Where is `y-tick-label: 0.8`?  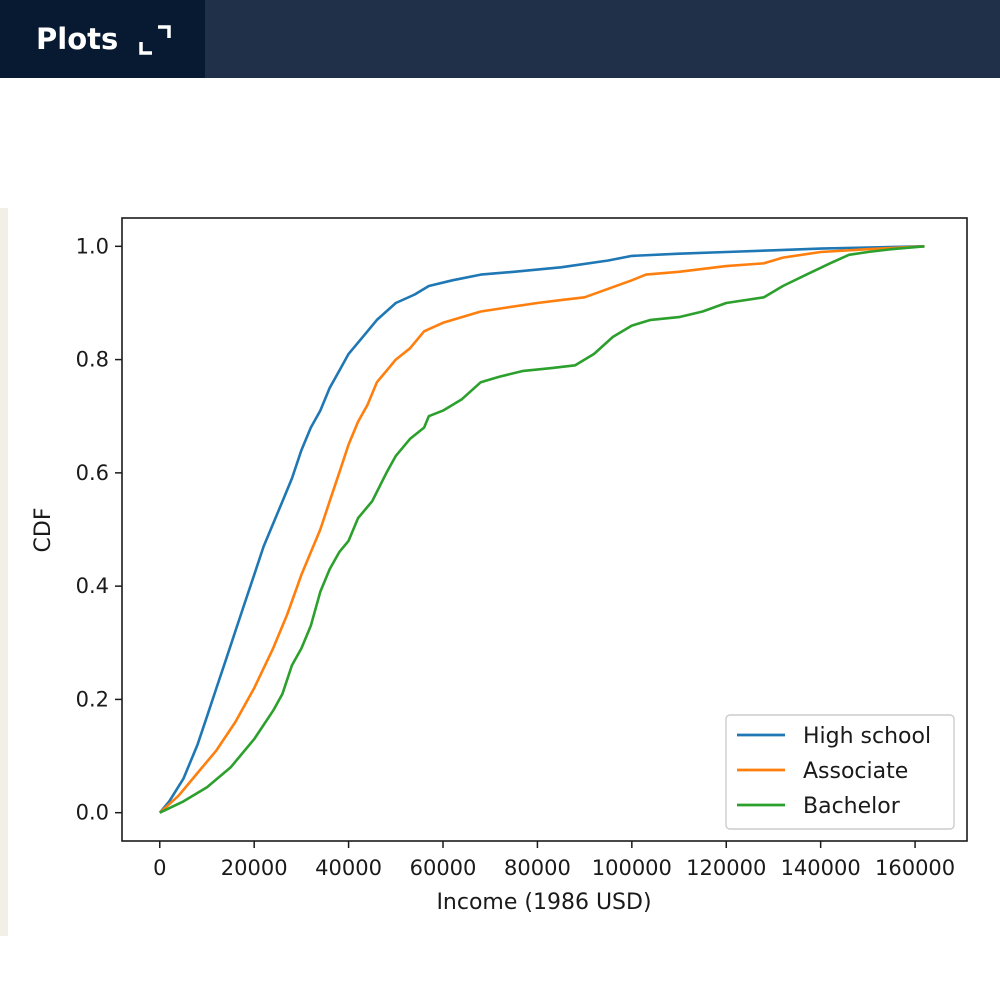 y-tick-label: 0.8 is located at coordinates (92, 360).